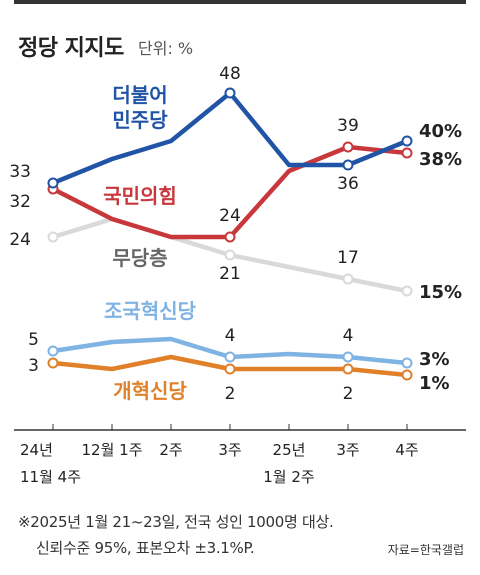  I want to click on data-label: 5, so click(33, 340).